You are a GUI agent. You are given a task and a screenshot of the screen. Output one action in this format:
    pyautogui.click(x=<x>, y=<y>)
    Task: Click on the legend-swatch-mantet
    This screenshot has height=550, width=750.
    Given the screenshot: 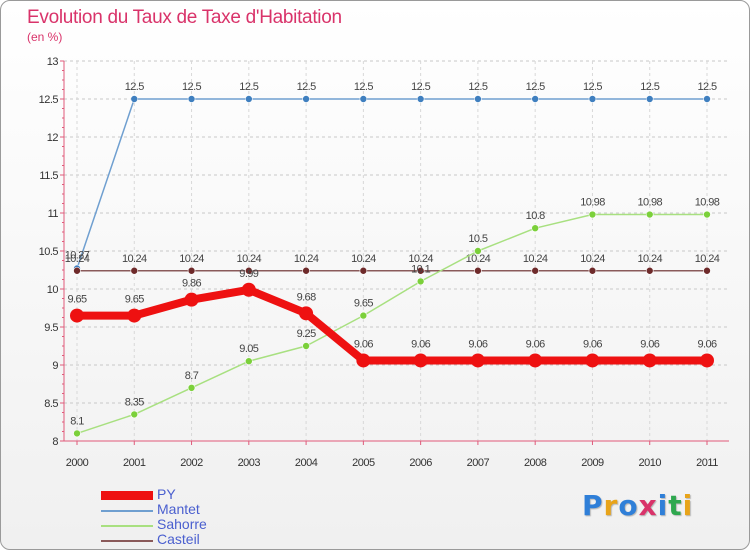 What is the action you would take?
    pyautogui.click(x=127, y=511)
    